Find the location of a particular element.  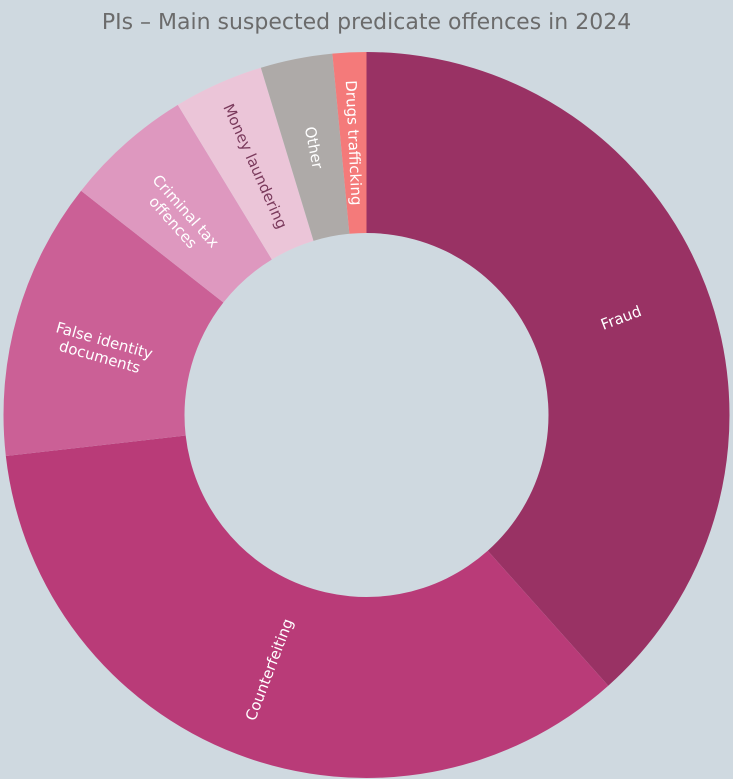

slice-label: Fraud is located at coordinates (621, 318).